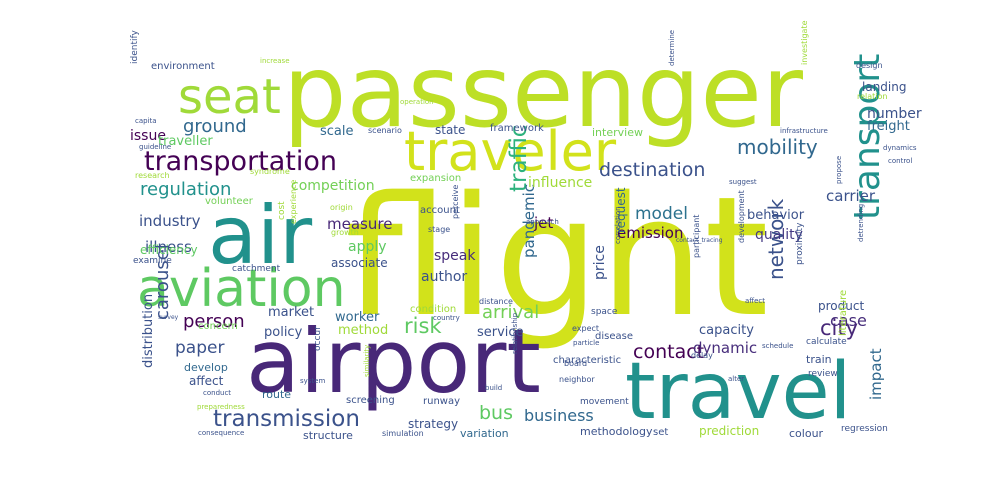 The width and height of the screenshot is (1000, 500). Describe the element at coordinates (586, 328) in the screenshot. I see `cloud-word: expect` at that location.